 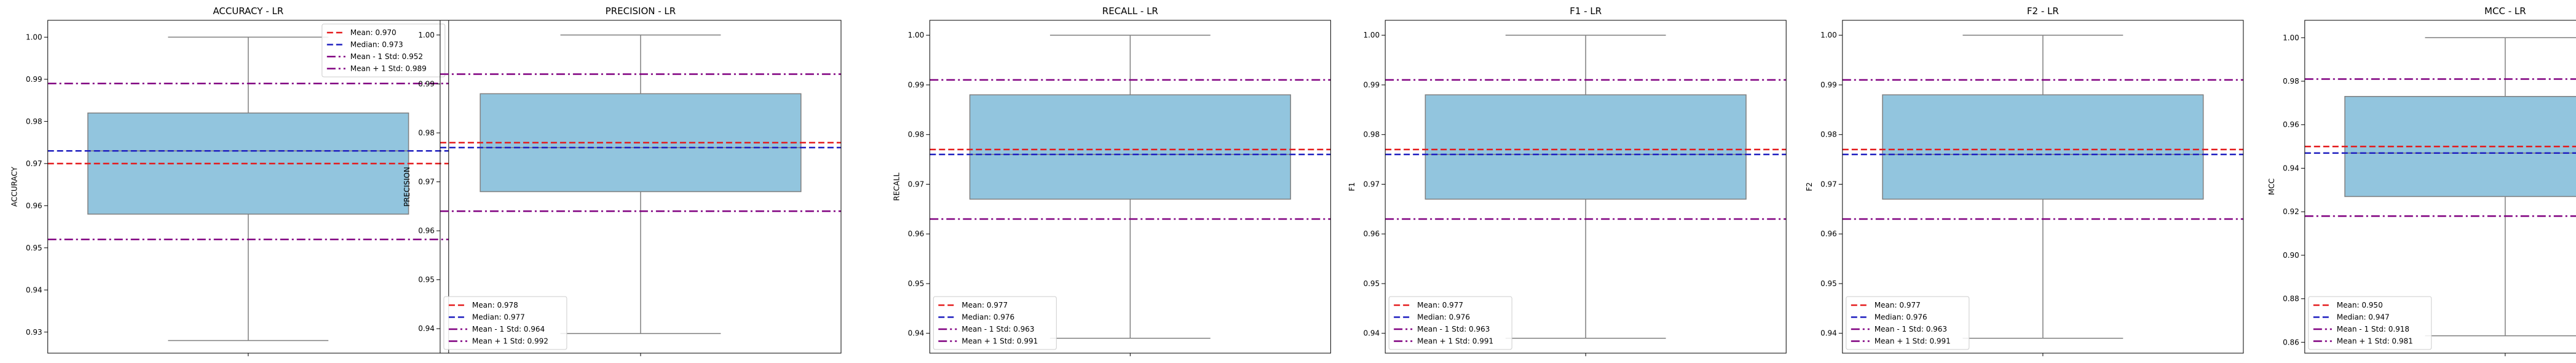 I want to click on y-axis-label: ACCURACY, so click(x=15, y=186).